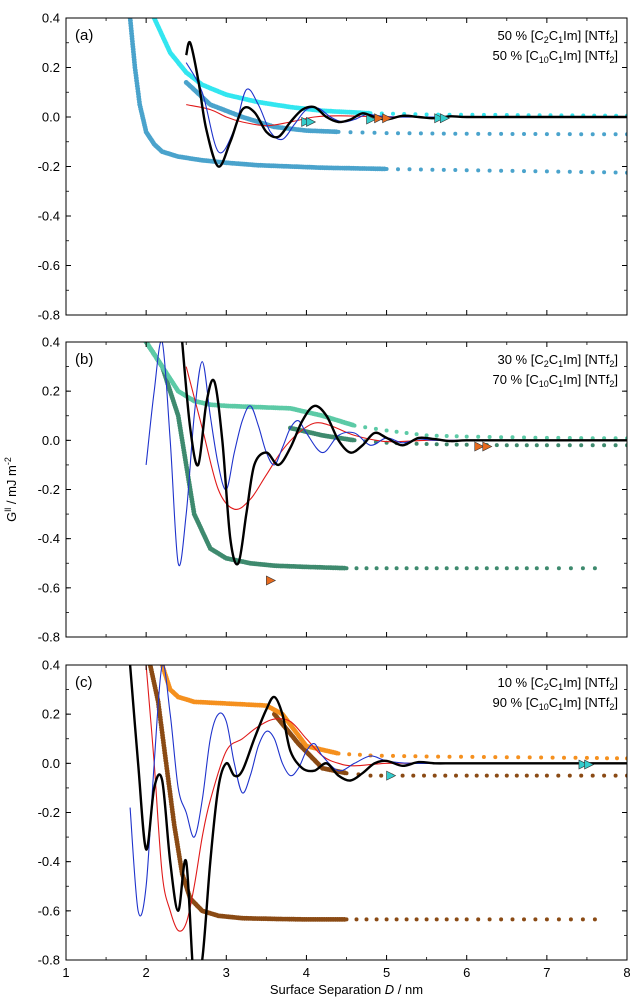  What do you see at coordinates (11, 486) in the screenshot?
I see `y-axis-label-units: / mJ m` at bounding box center [11, 486].